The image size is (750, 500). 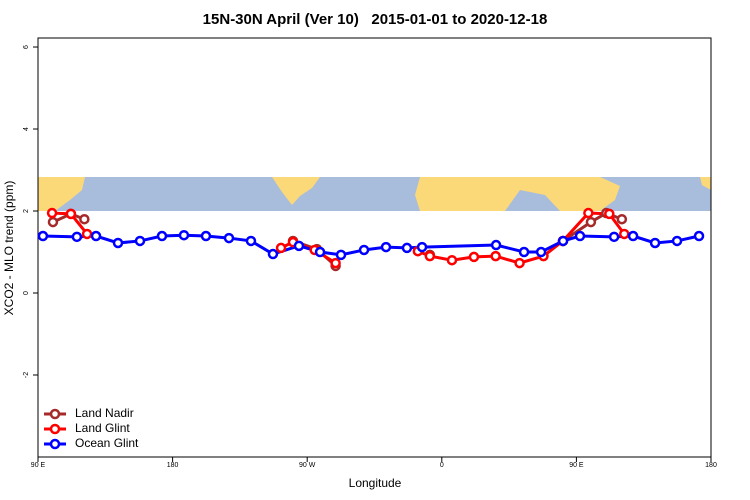 What do you see at coordinates (26, 211) in the screenshot?
I see `y-tick-label: 2` at bounding box center [26, 211].